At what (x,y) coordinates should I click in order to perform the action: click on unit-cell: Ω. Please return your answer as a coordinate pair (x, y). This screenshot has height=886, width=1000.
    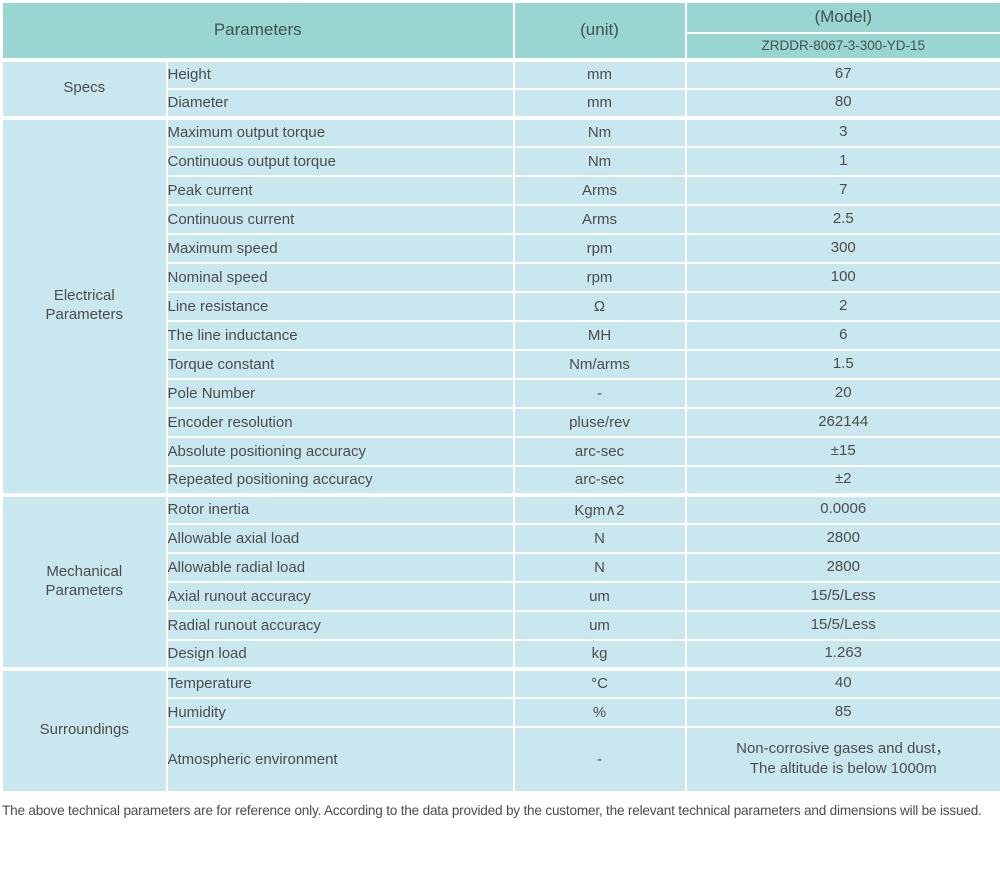
    Looking at the image, I should click on (599, 306).